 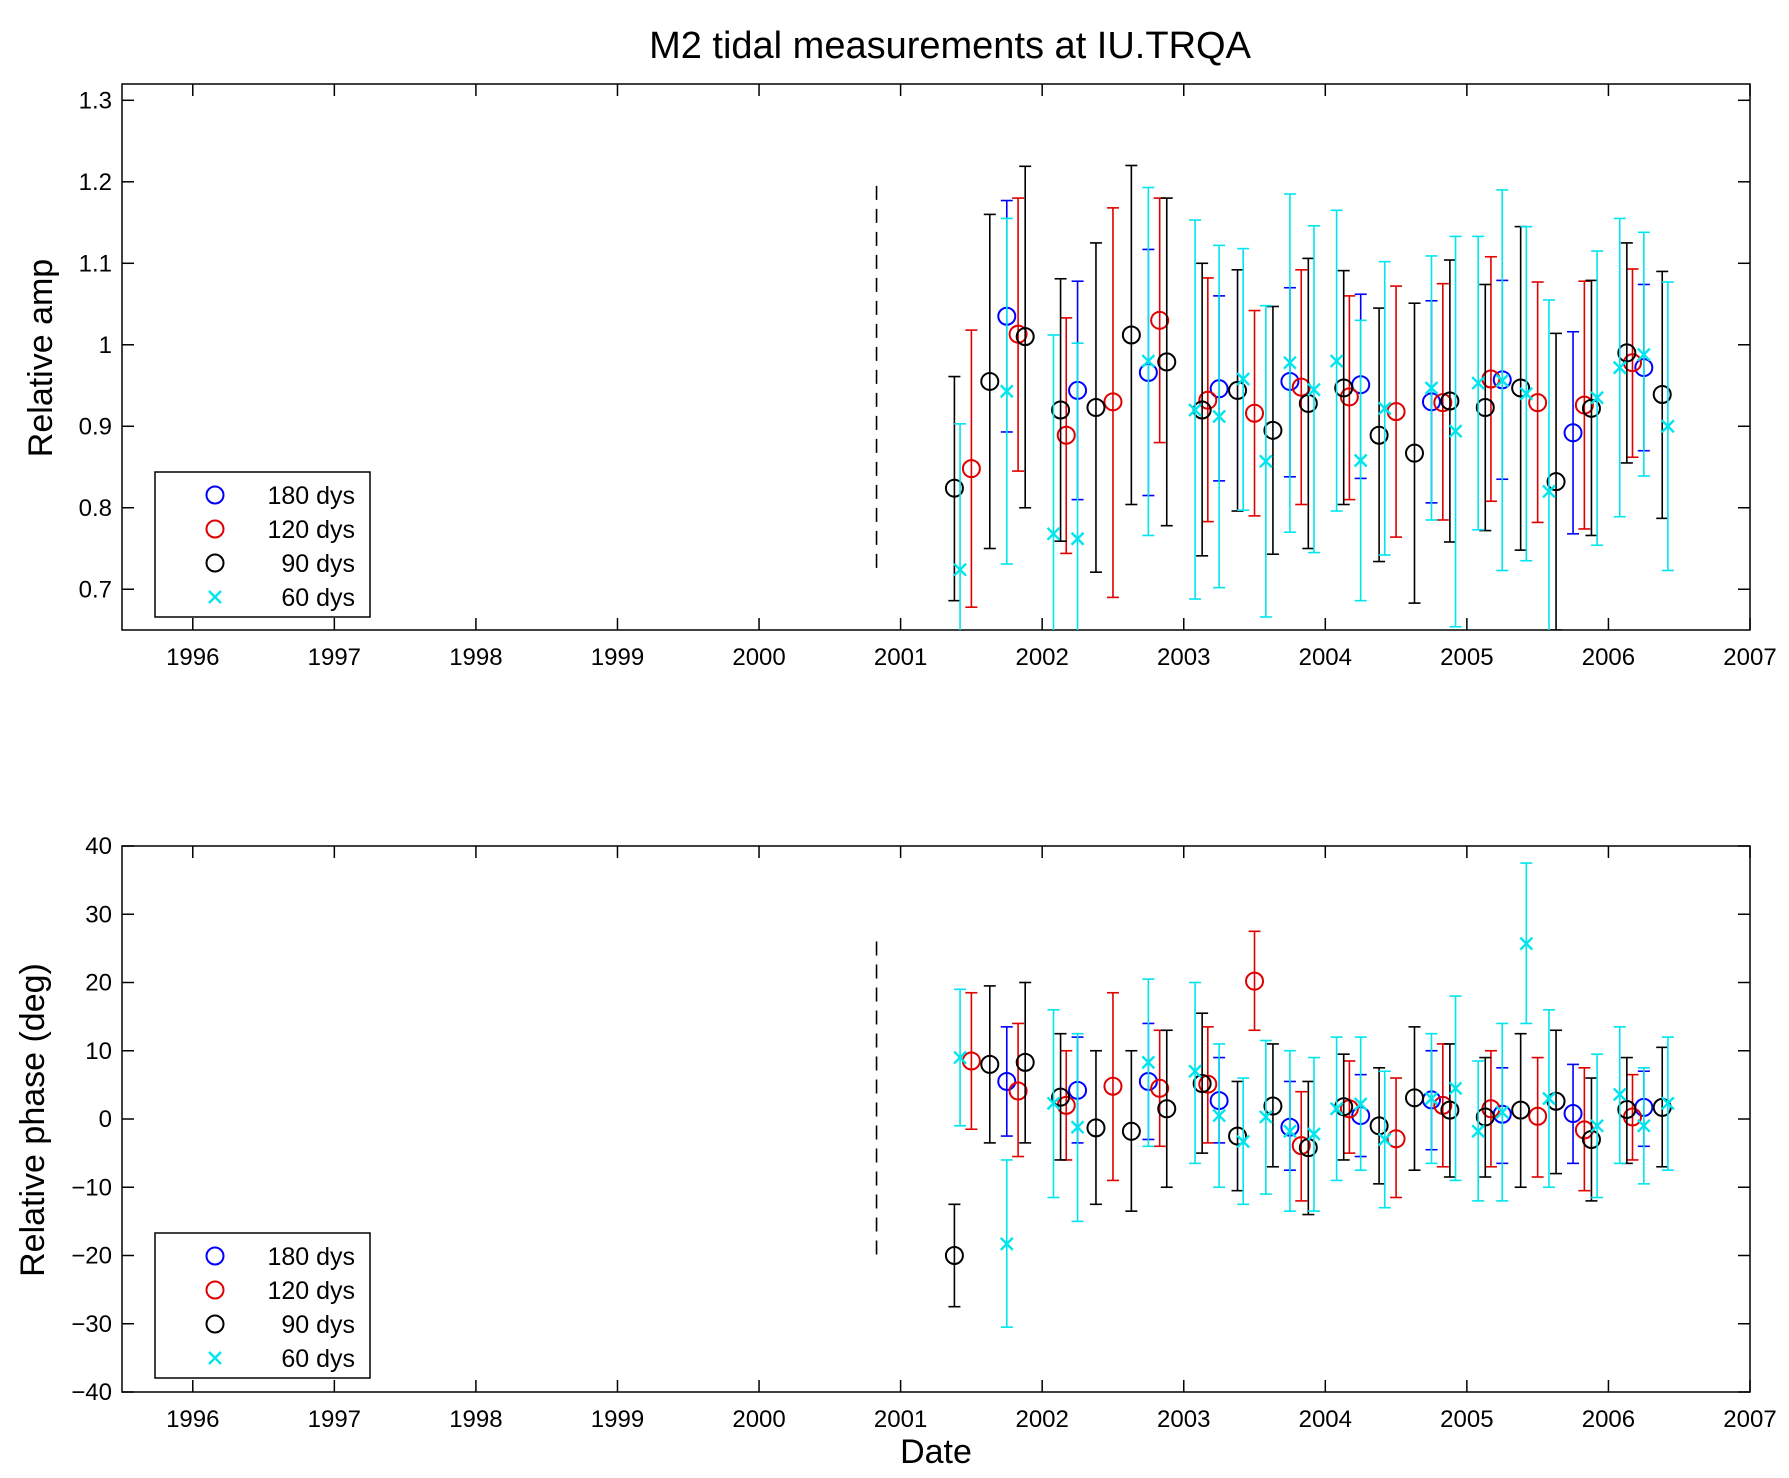 What do you see at coordinates (95, 589) in the screenshot?
I see `y-tick-label: 0.7` at bounding box center [95, 589].